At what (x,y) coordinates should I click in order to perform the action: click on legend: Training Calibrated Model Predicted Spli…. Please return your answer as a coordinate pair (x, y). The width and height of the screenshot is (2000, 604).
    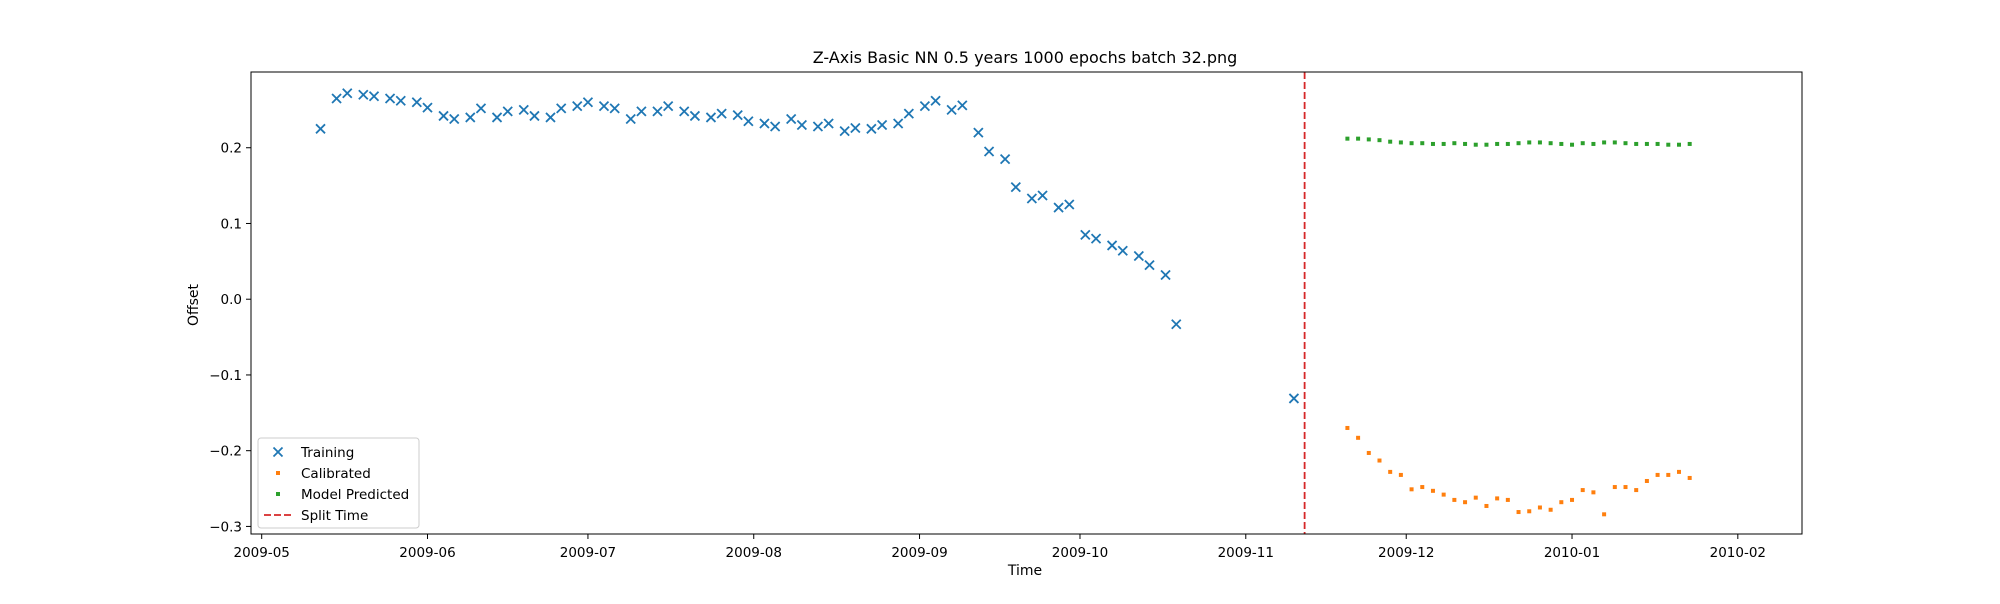
    Looking at the image, I should click on (338, 483).